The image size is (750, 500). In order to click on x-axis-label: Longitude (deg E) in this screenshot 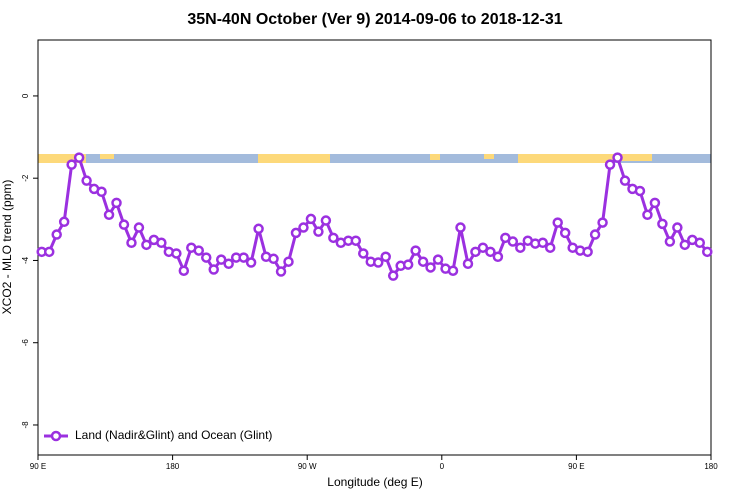, I will do `click(374, 482)`.